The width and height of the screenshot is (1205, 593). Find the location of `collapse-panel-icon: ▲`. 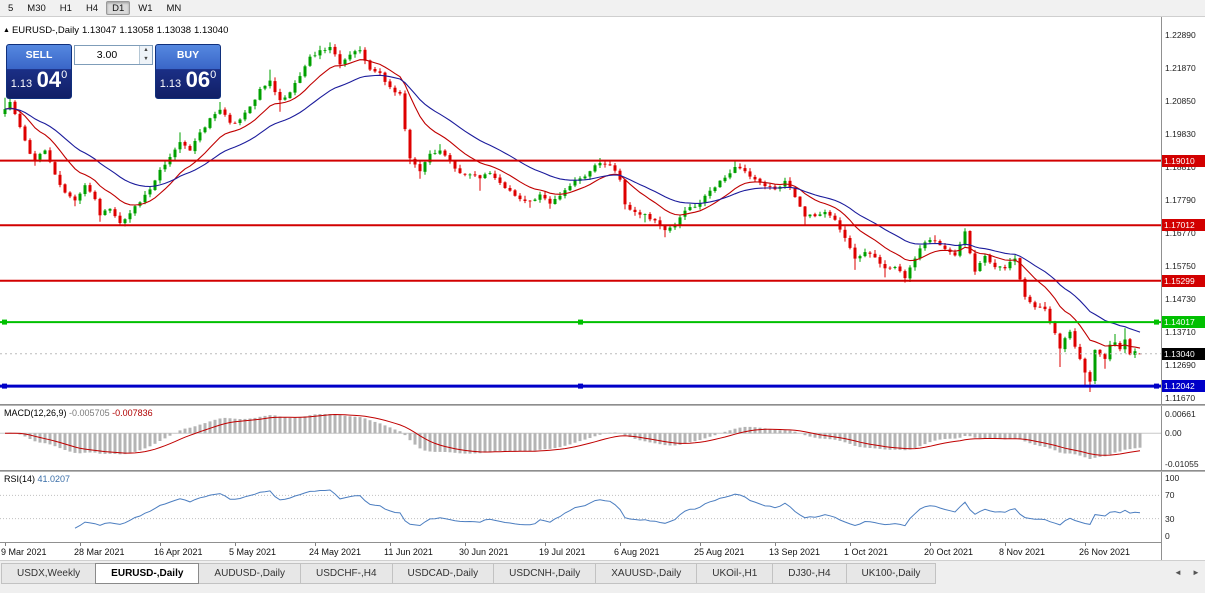

collapse-panel-icon: ▲ is located at coordinates (6, 30).